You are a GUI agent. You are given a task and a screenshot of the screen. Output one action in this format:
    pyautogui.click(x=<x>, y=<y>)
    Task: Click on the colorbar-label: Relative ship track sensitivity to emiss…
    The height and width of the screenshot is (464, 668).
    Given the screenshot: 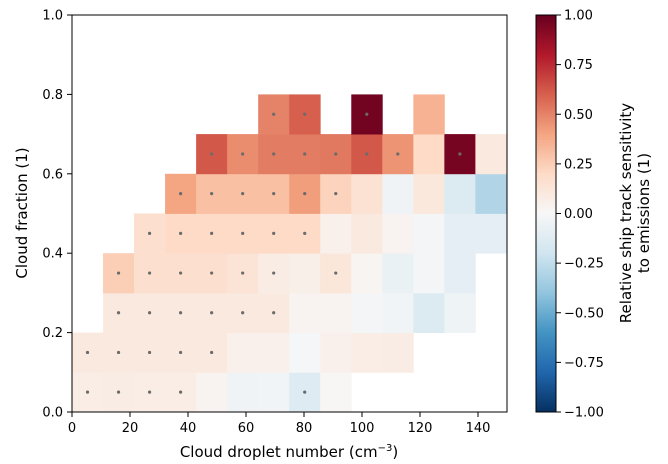 What is the action you would take?
    pyautogui.click(x=635, y=213)
    